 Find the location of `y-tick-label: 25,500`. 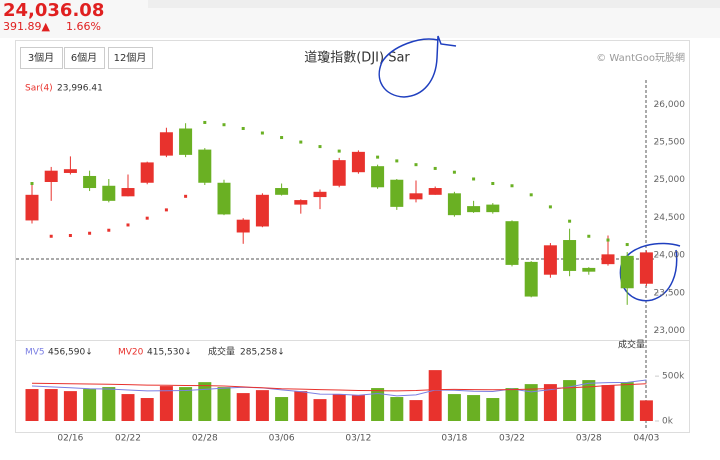

y-tick-label: 25,500 is located at coordinates (670, 143).